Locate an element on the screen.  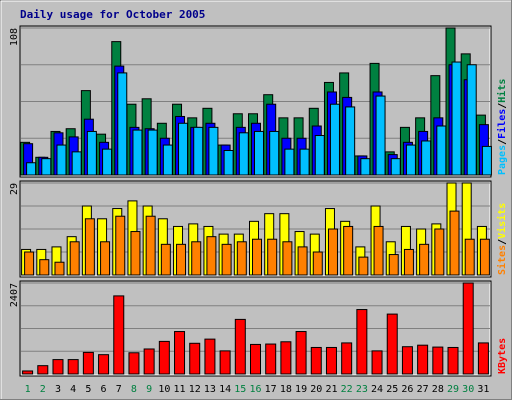
y-max-label: 29 is located at coordinates (14, 189).